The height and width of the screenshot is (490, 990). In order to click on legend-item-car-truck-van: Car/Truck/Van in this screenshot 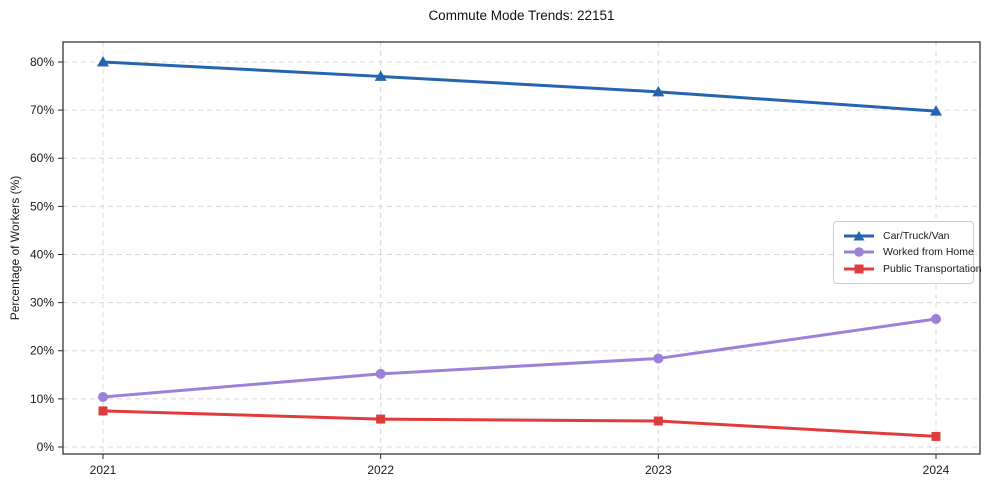, I will do `click(903, 236)`.